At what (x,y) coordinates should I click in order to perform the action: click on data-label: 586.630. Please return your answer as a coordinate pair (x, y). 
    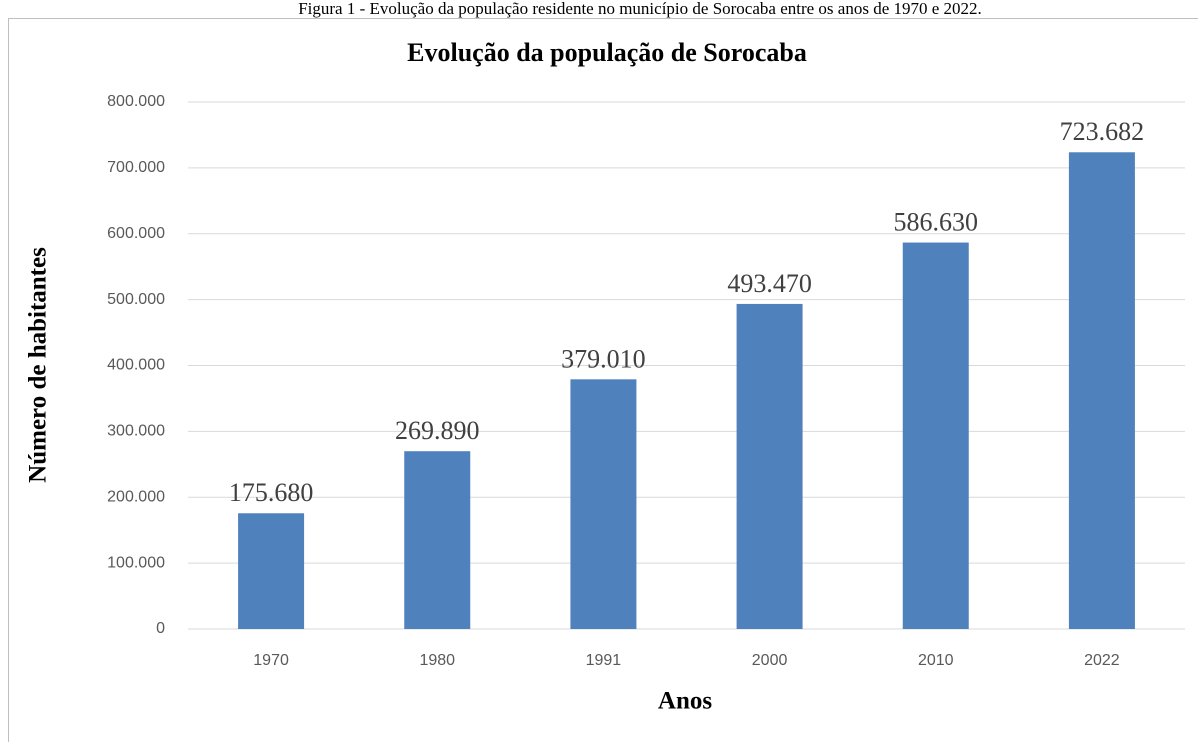
    Looking at the image, I should click on (936, 222).